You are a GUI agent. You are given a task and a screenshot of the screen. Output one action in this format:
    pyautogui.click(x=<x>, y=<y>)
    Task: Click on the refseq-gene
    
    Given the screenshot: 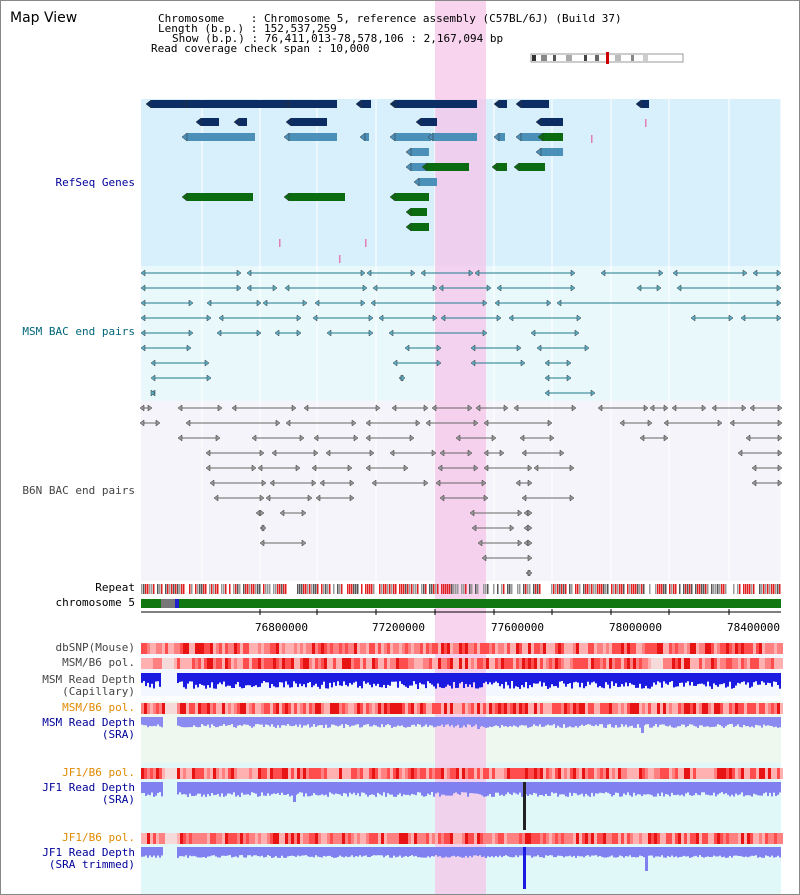 What is the action you would take?
    pyautogui.click(x=210, y=122)
    